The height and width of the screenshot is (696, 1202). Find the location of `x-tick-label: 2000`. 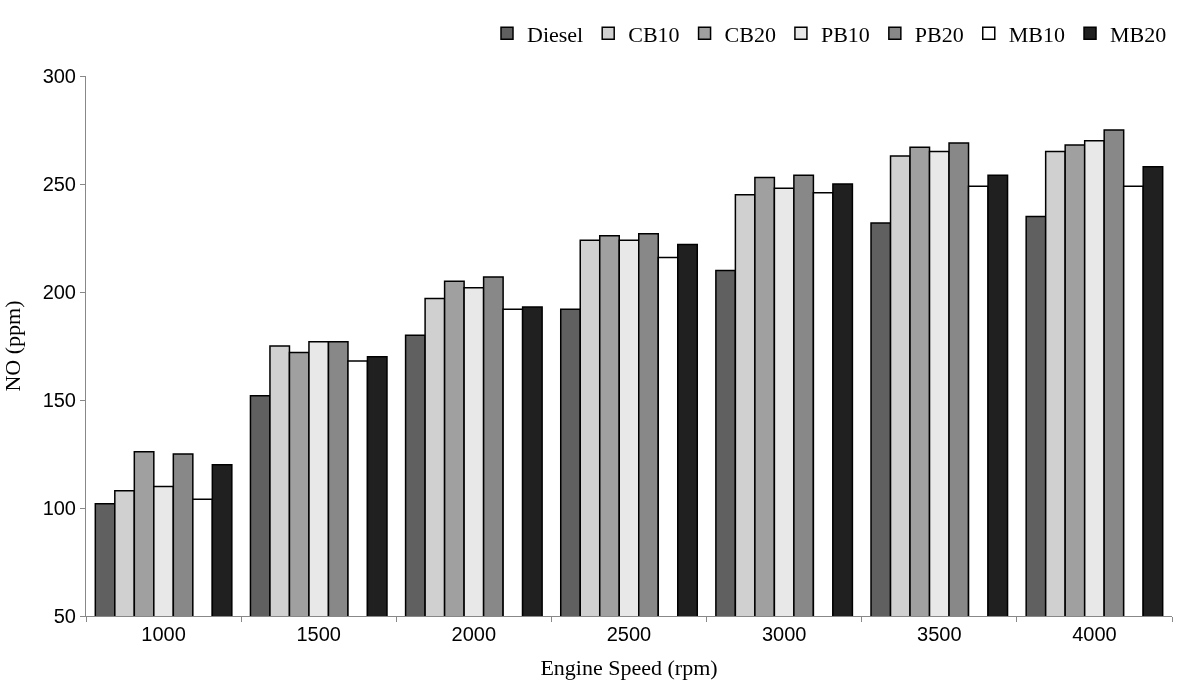

x-tick-label: 2000 is located at coordinates (474, 634).